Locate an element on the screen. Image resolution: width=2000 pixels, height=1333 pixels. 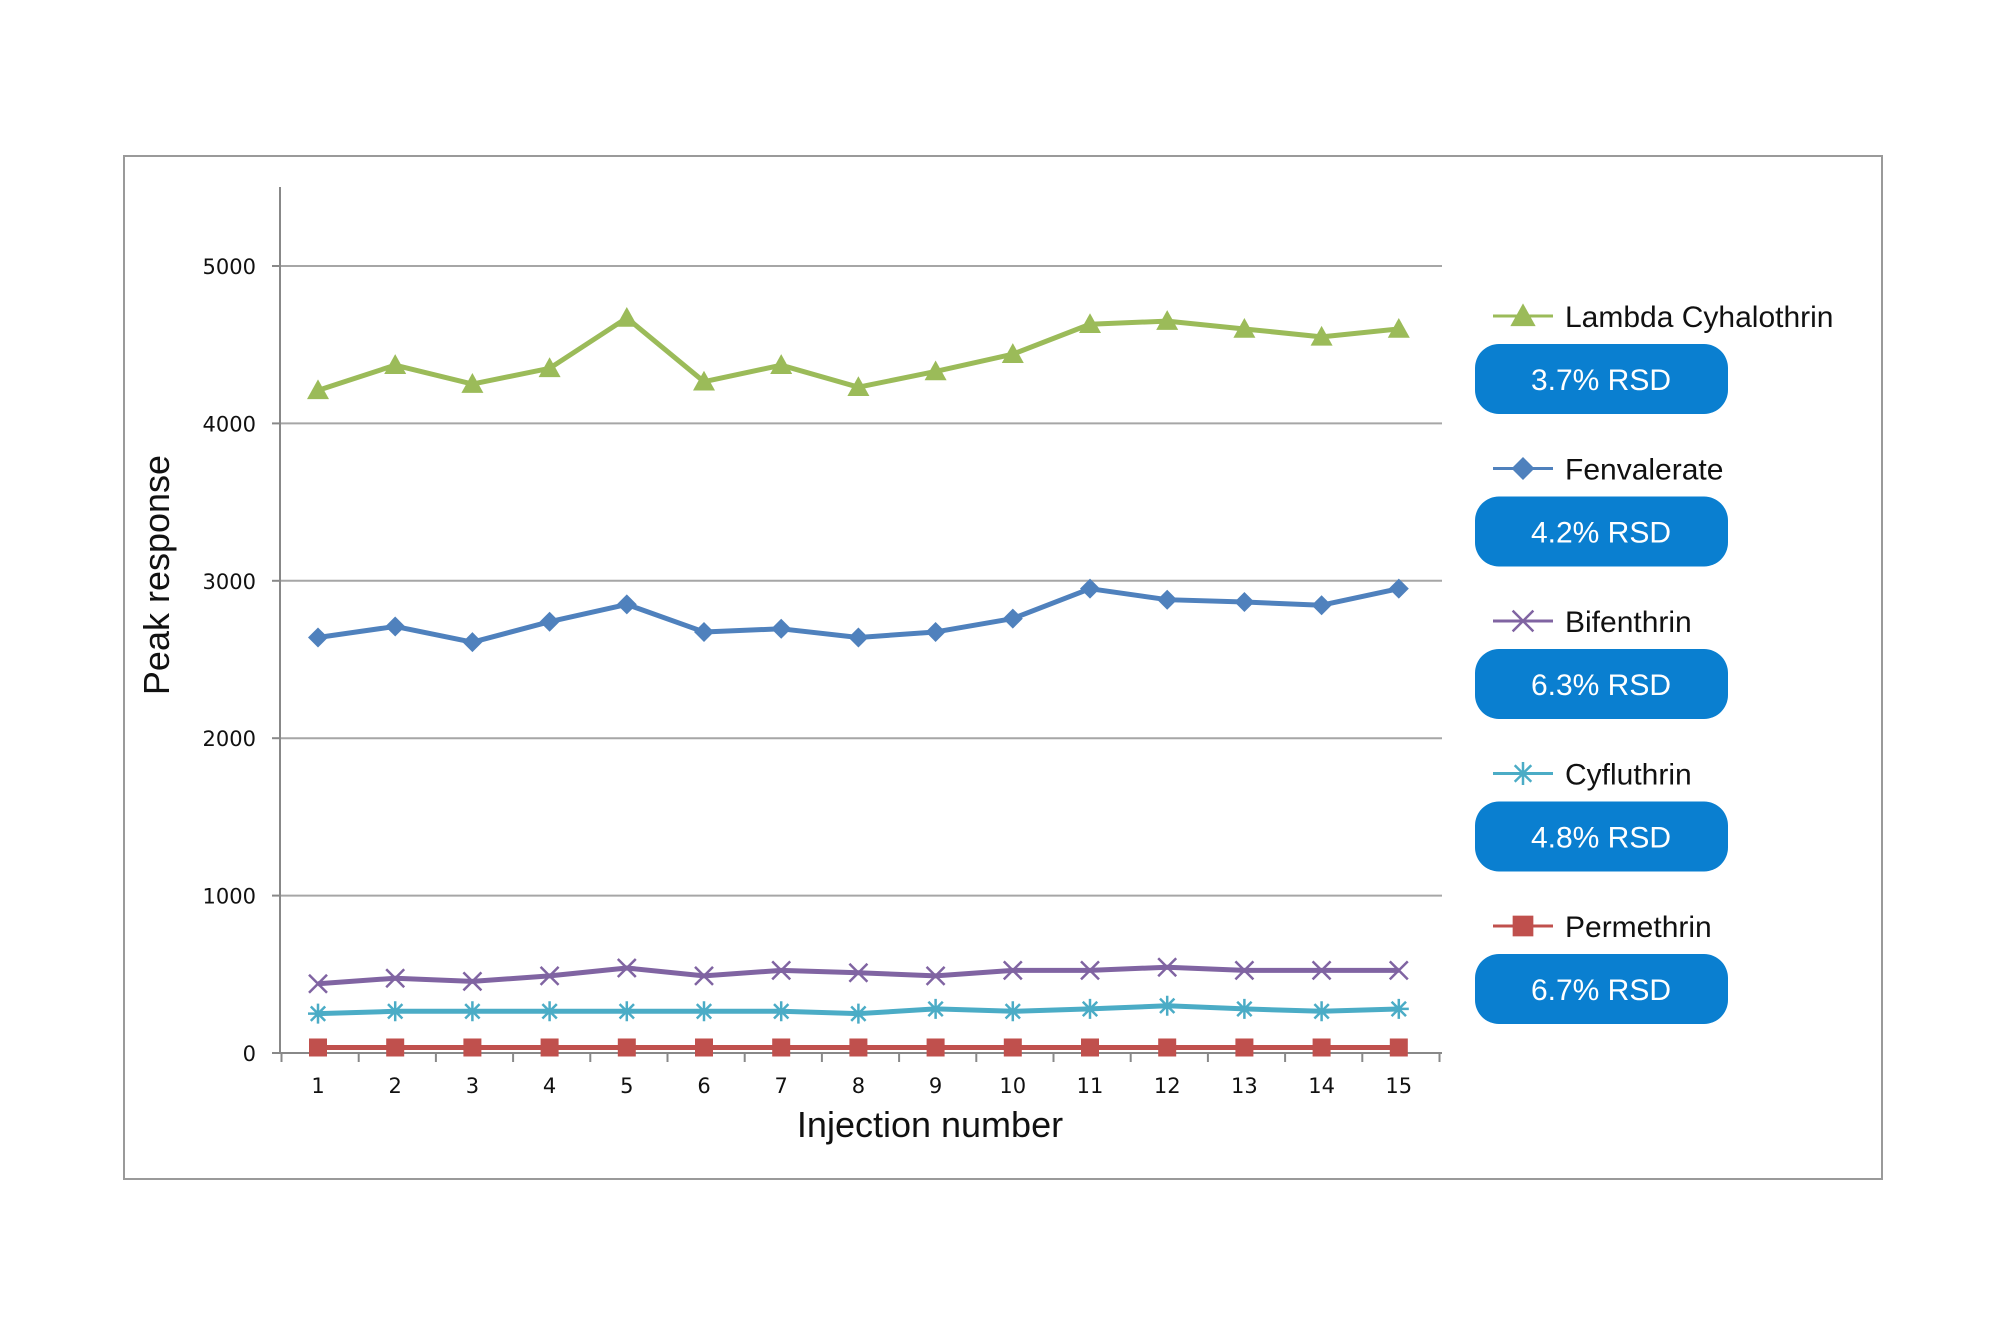
legend-item-bifenthrin: Bifenthrin 6.3% RSD is located at coordinates (1601, 662).